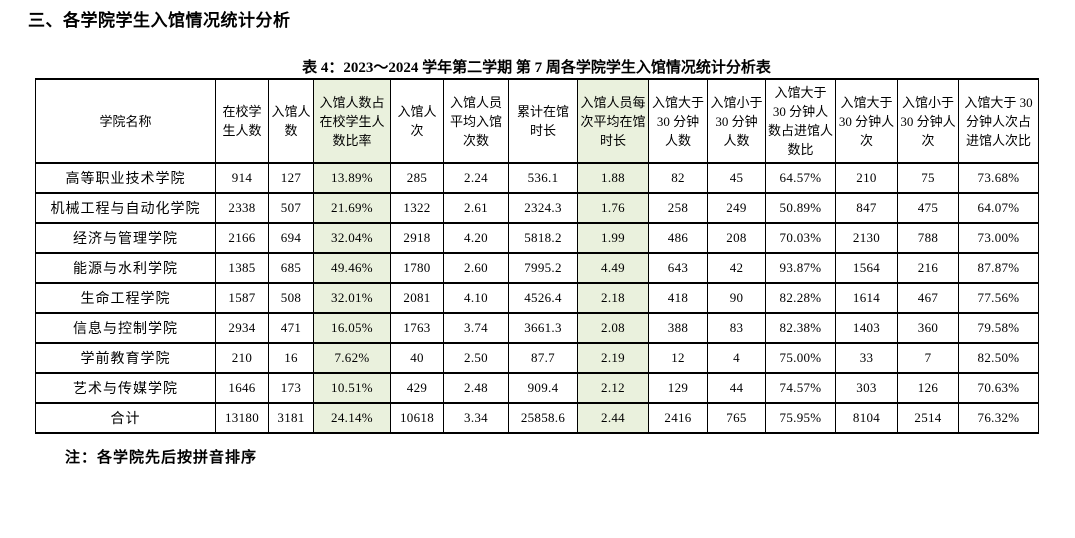 The height and width of the screenshot is (538, 1075). I want to click on value-cell: 788, so click(928, 238).